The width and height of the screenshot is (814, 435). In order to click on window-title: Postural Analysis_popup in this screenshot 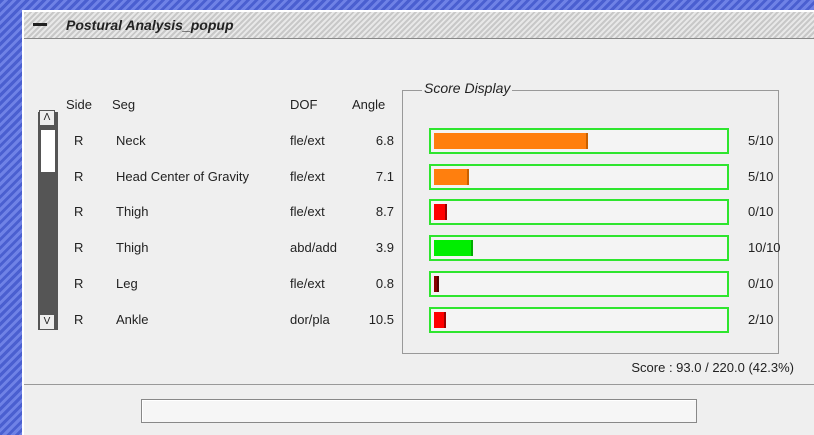, I will do `click(150, 25)`.